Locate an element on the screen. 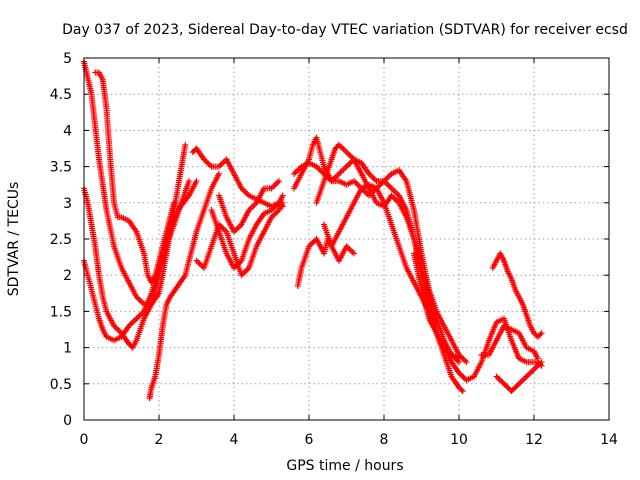 The image size is (640, 480). x-tick-label: 10 is located at coordinates (459, 440).